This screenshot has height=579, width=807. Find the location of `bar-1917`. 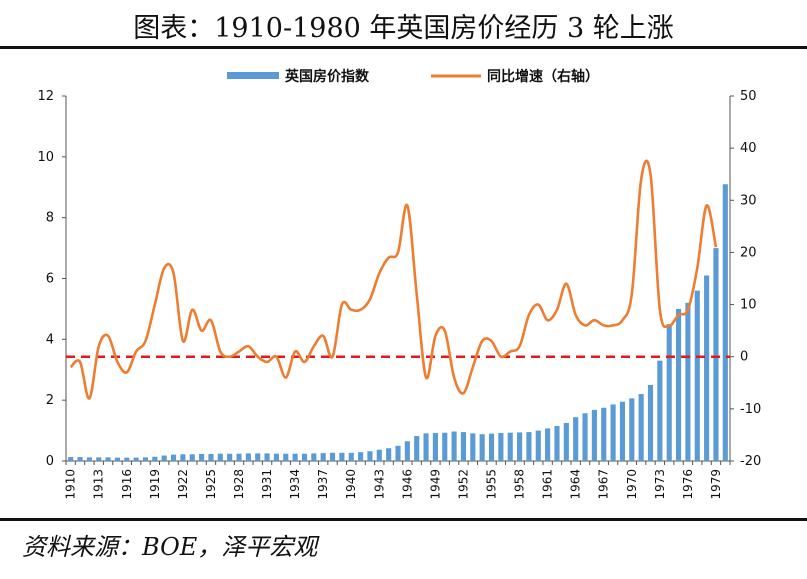

bar-1917 is located at coordinates (136, 459).